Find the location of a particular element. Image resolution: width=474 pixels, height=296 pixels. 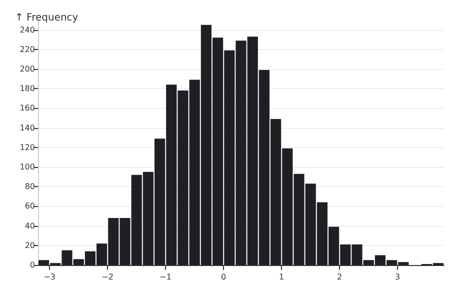

x-tick-label: 1 is located at coordinates (281, 277).